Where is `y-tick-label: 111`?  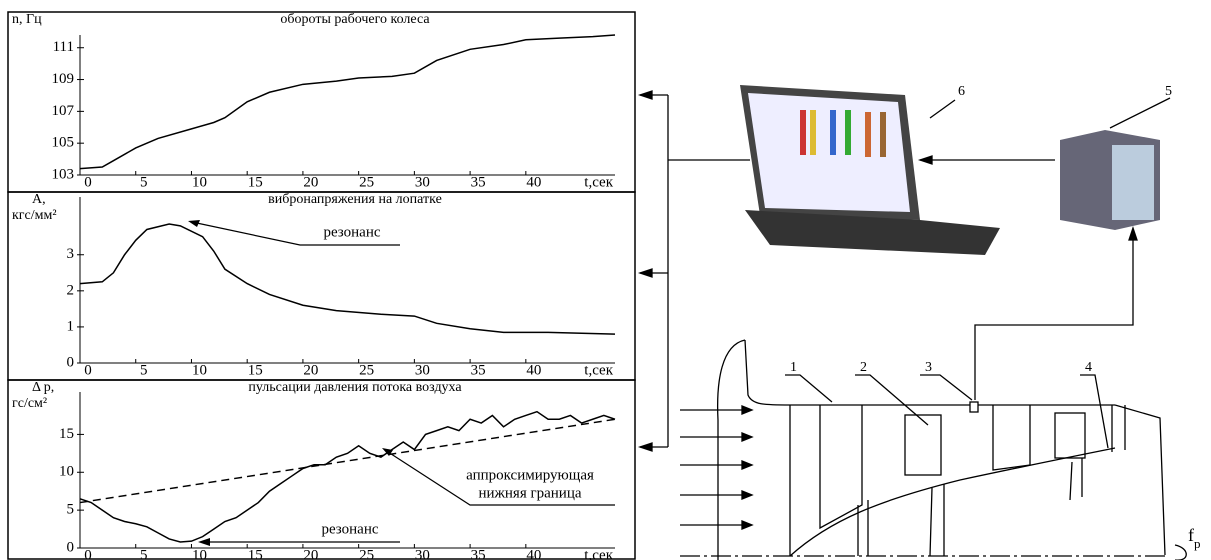
y-tick-label: 111 is located at coordinates (63, 47).